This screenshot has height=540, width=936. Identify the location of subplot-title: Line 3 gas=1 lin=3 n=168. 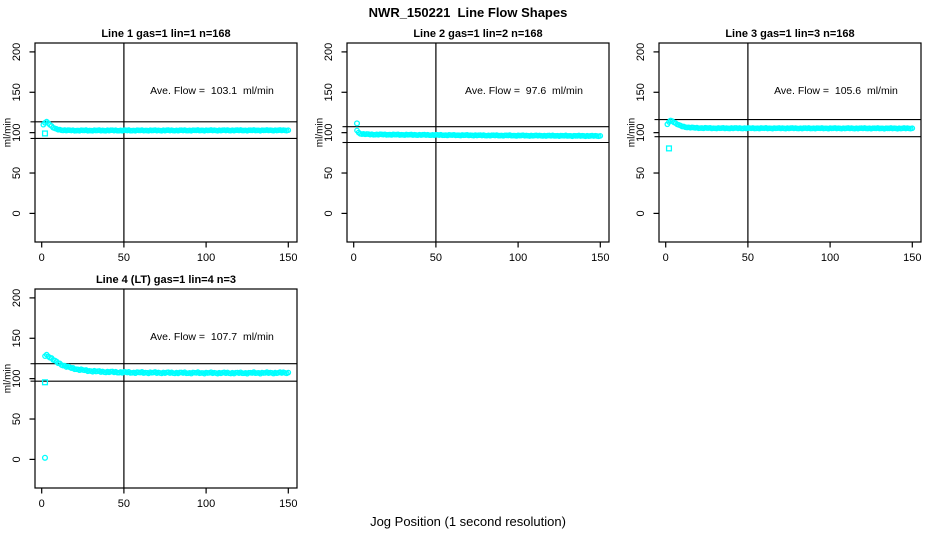
(790, 34).